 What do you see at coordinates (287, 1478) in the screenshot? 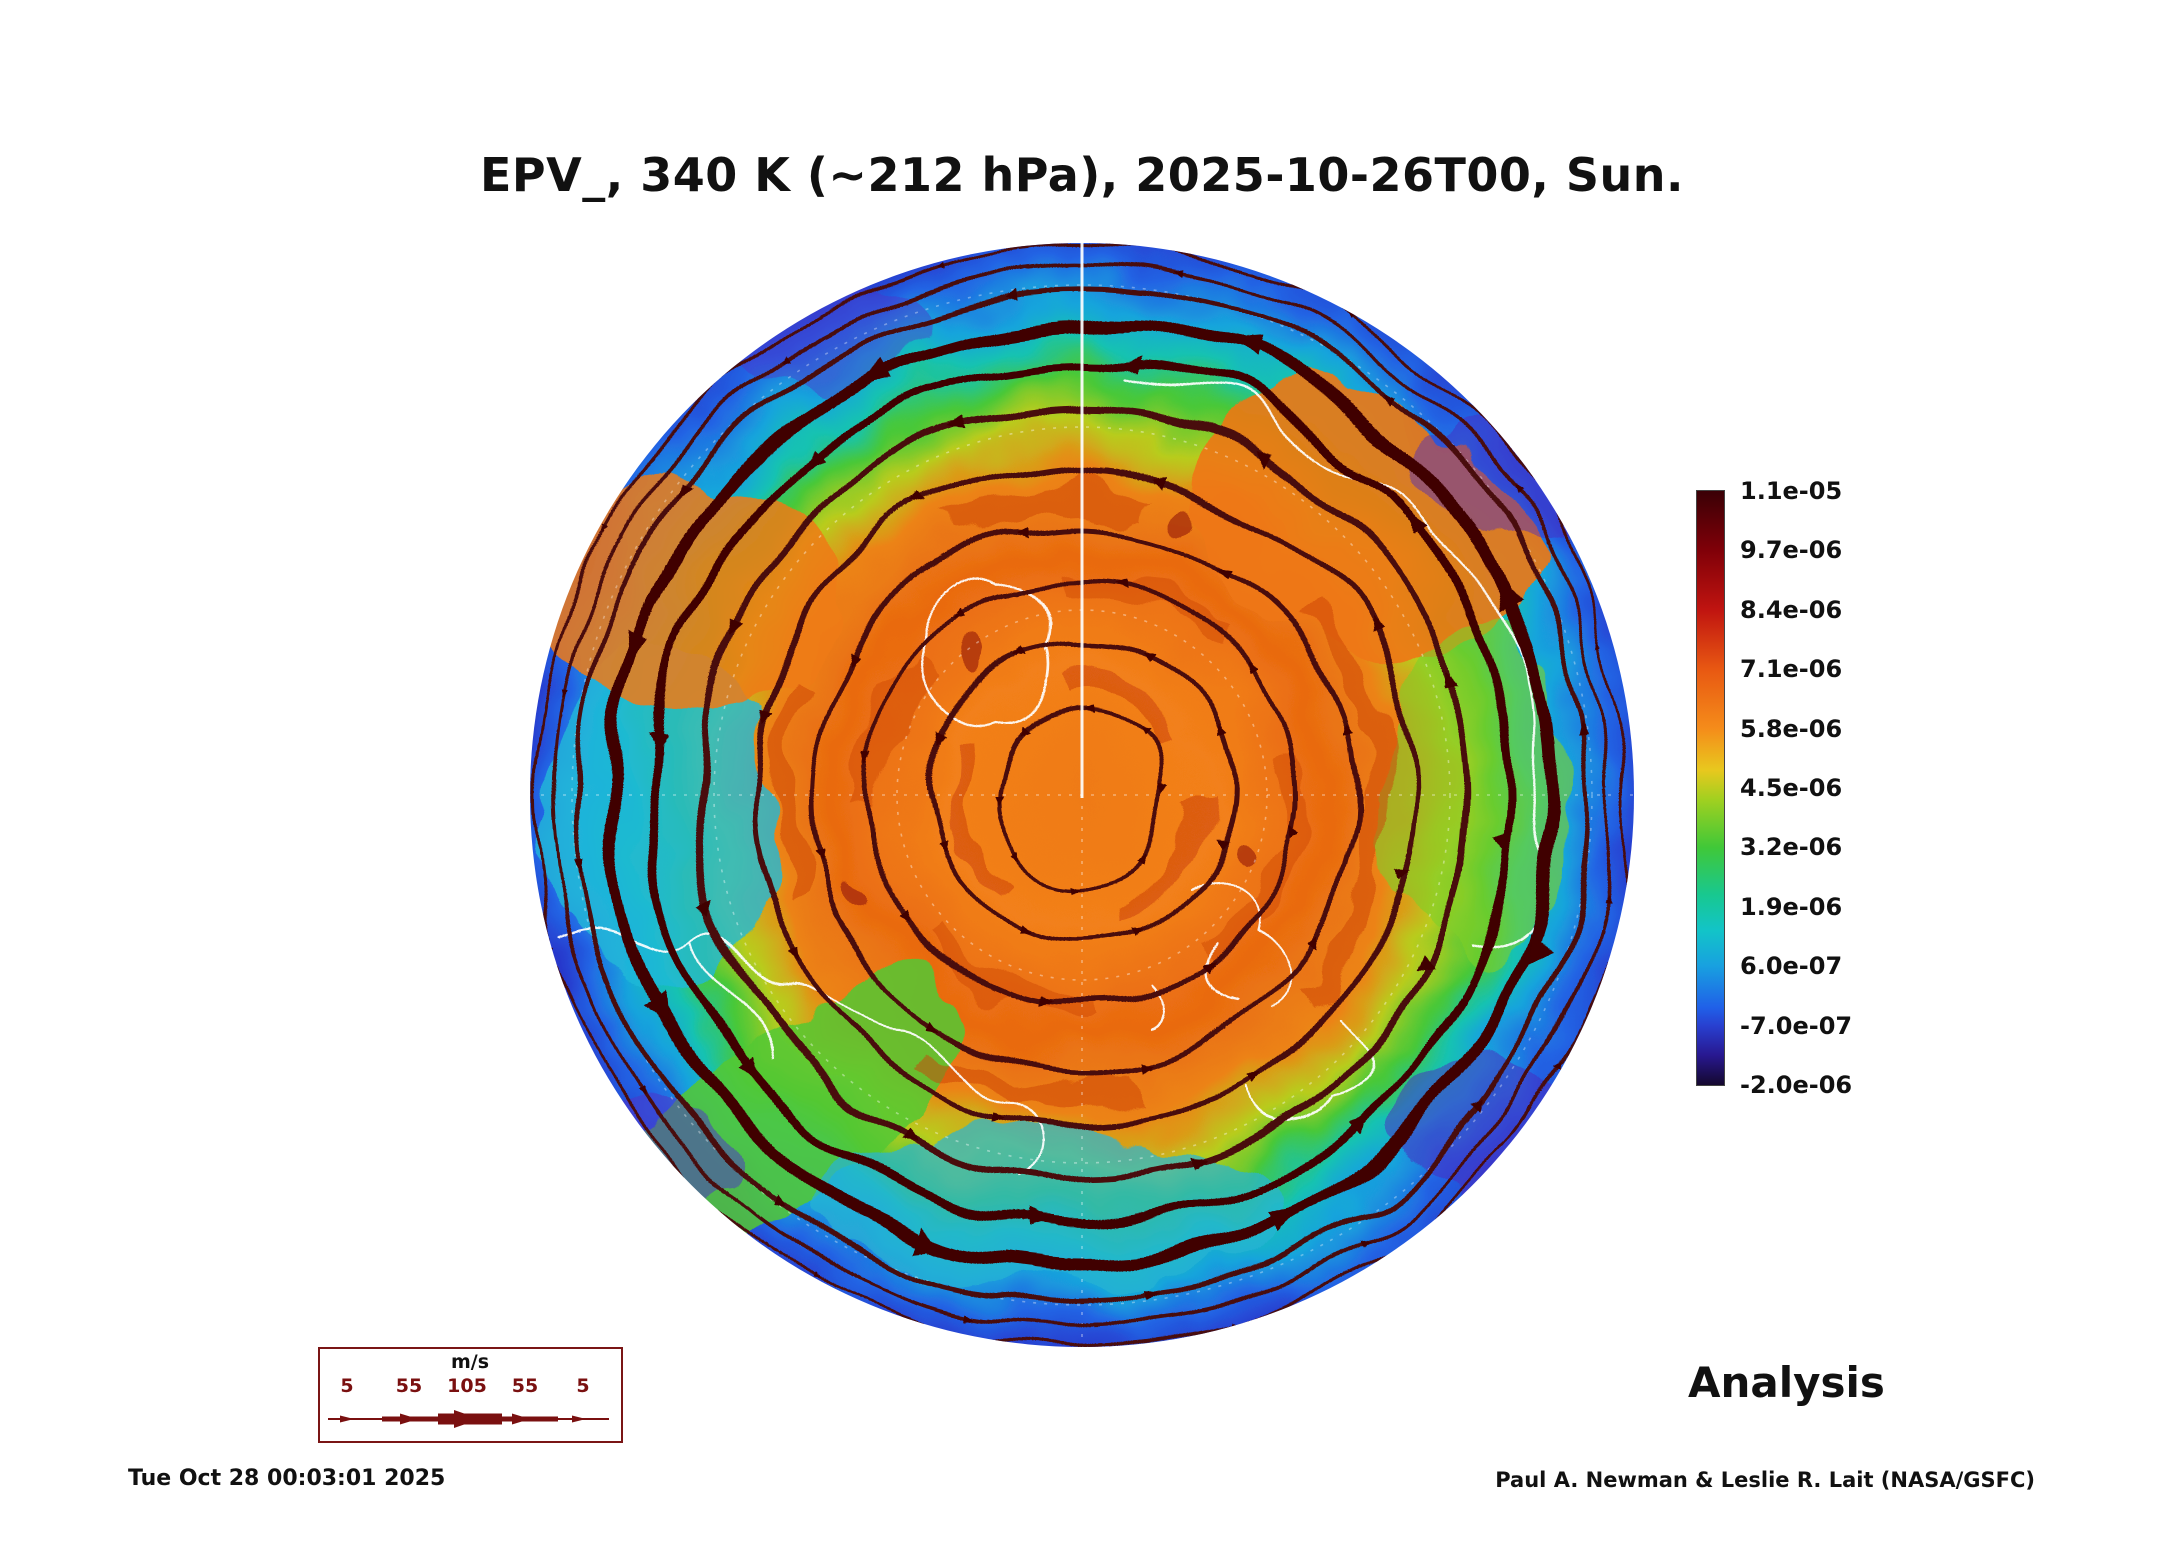
I see `creation-timestamp: Tue Oct 28 00:03:01 2025` at bounding box center [287, 1478].